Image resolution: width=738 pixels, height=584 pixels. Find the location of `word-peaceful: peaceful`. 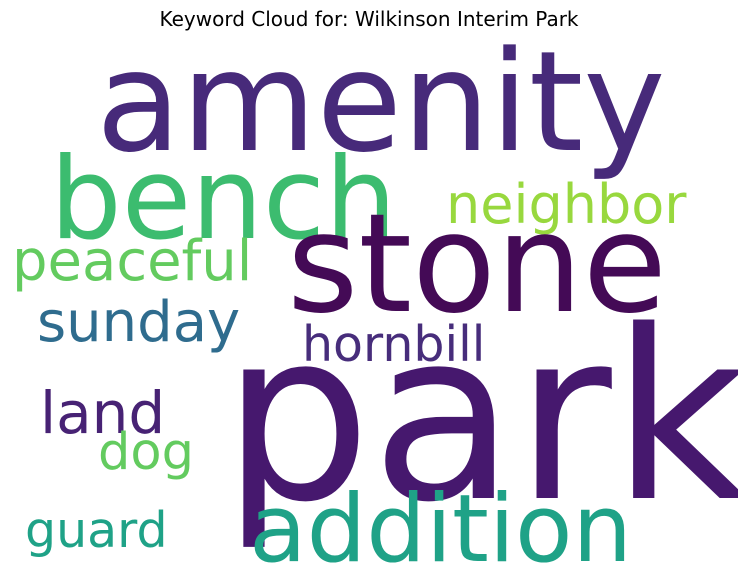

word-peaceful: peaceful is located at coordinates (132, 261).